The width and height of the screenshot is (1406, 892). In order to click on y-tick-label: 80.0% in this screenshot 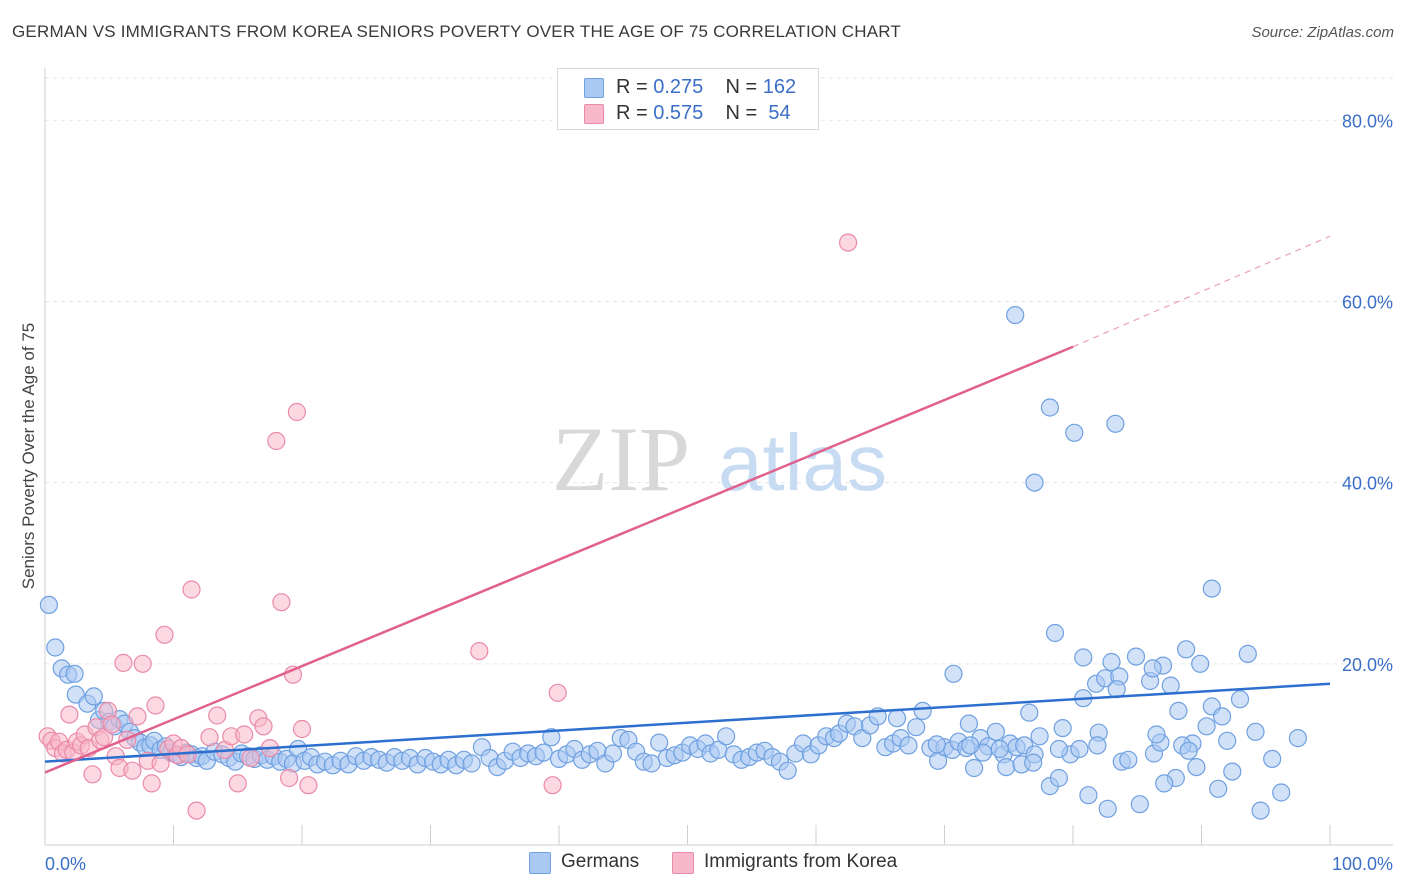, I will do `click(1367, 121)`.